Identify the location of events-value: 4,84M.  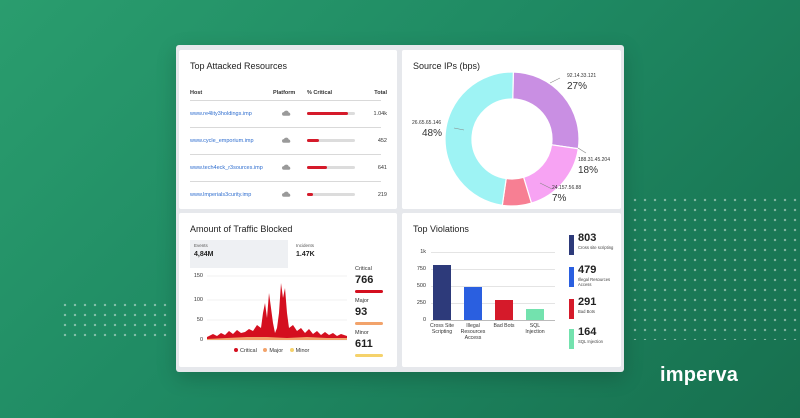
(204, 254).